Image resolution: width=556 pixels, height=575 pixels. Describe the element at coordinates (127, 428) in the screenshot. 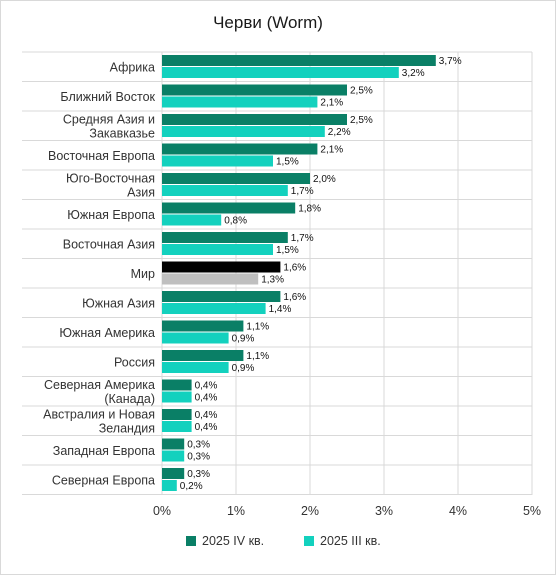

I see `category-label: Зеландия` at that location.